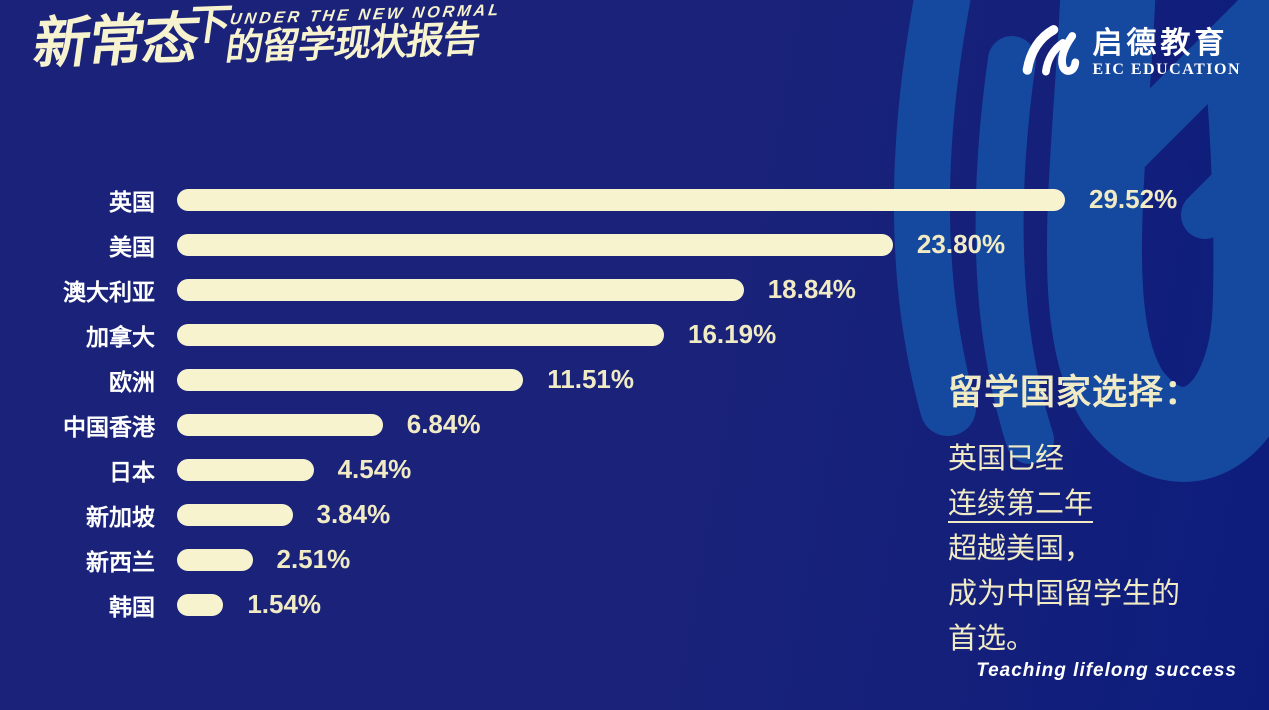 The width and height of the screenshot is (1269, 710). What do you see at coordinates (602, 604) in the screenshot?
I see `chart-row: 韩国 1.54%` at bounding box center [602, 604].